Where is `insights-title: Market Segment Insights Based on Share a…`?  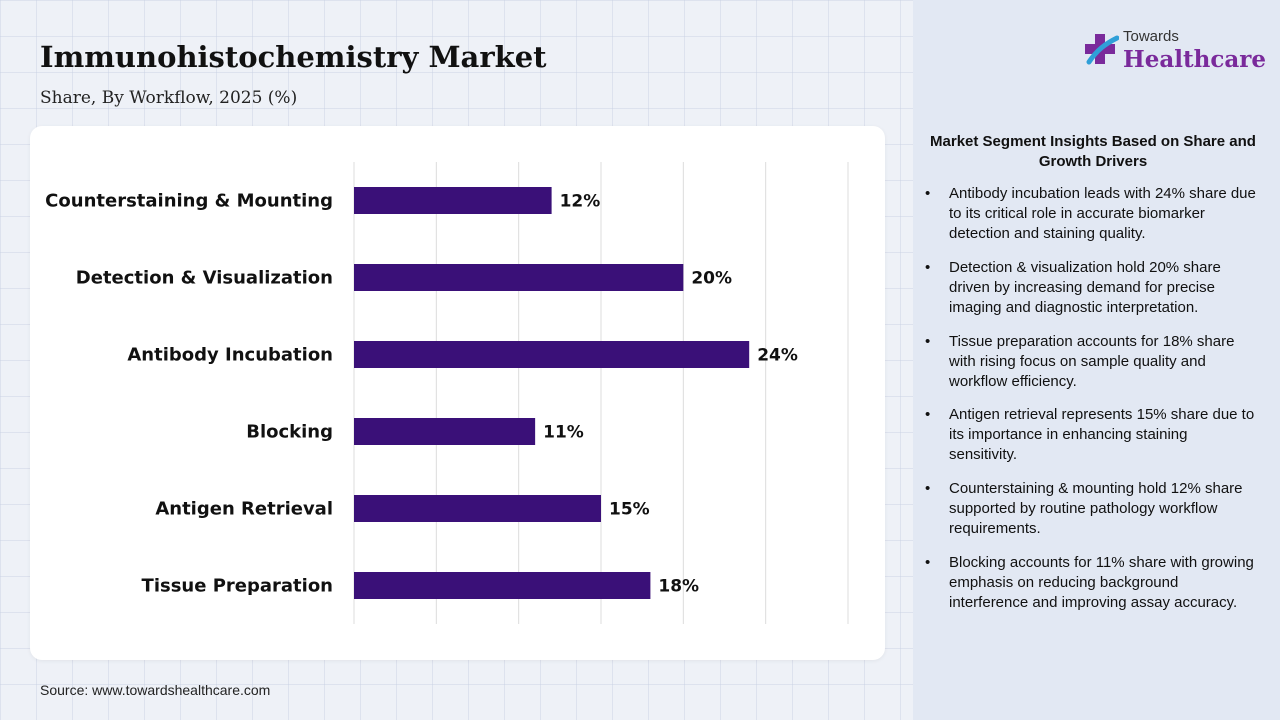
insights-title: Market Segment Insights Based on Share a… is located at coordinates (1093, 152).